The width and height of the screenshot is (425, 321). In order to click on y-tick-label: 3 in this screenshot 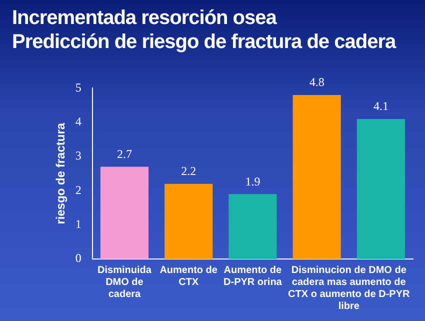, I will do `click(78, 155)`.